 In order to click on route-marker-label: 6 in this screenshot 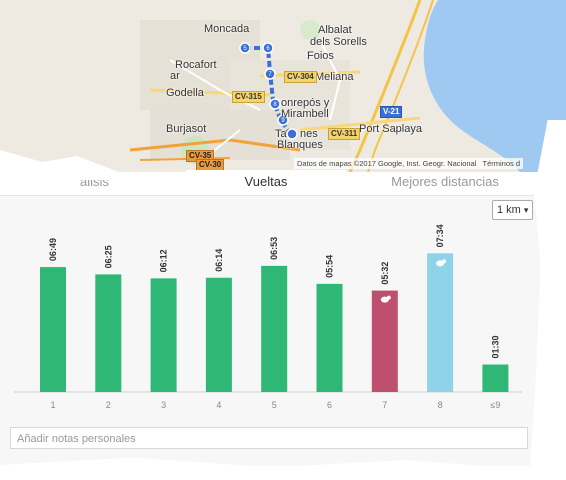, I will do `click(268, 49)`.